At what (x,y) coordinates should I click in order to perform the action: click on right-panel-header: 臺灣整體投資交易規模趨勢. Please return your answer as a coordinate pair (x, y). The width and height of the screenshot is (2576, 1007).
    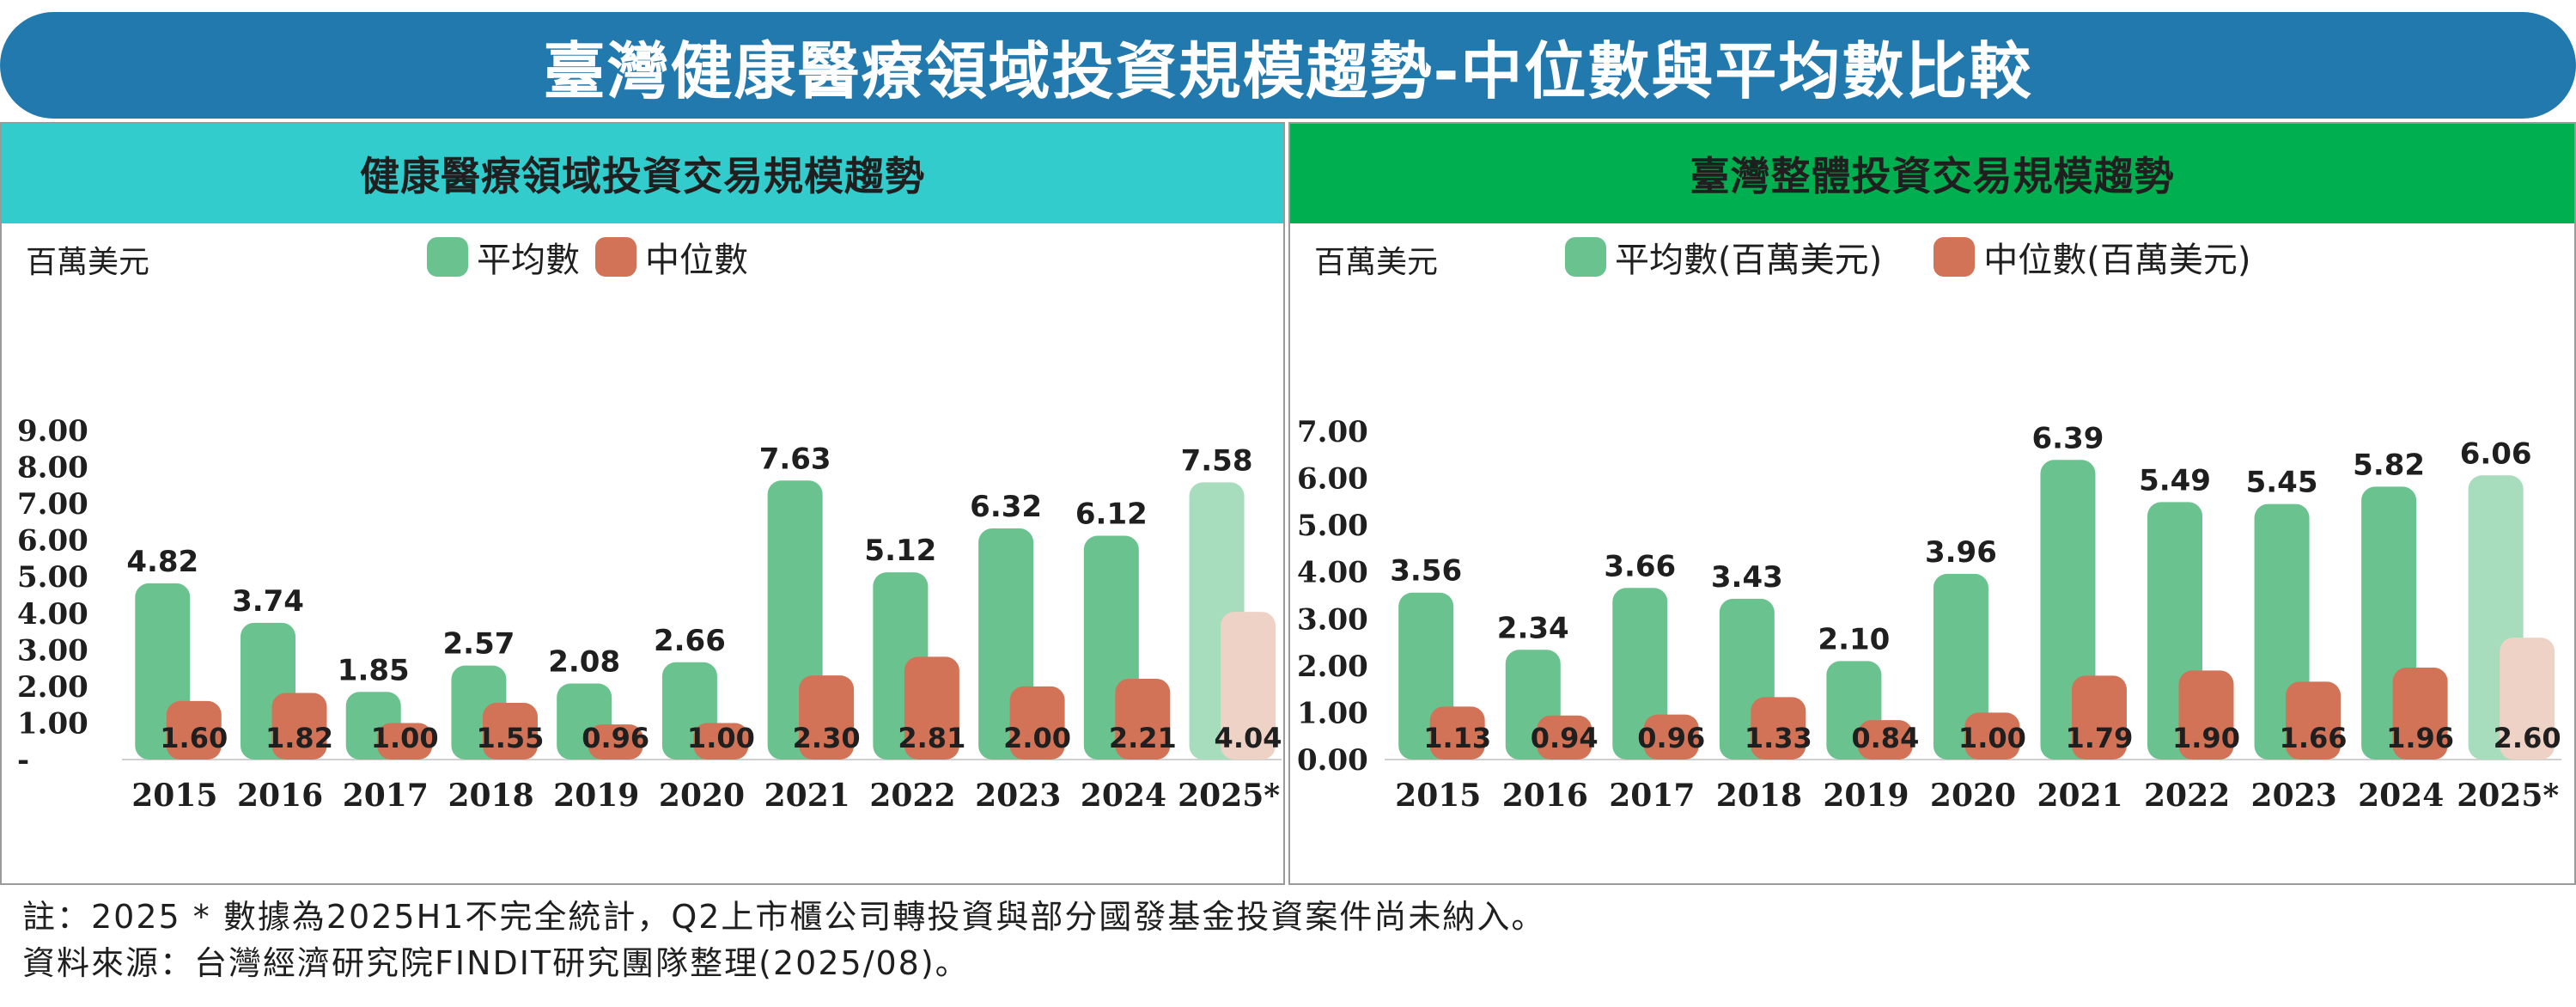
    Looking at the image, I should click on (1932, 173).